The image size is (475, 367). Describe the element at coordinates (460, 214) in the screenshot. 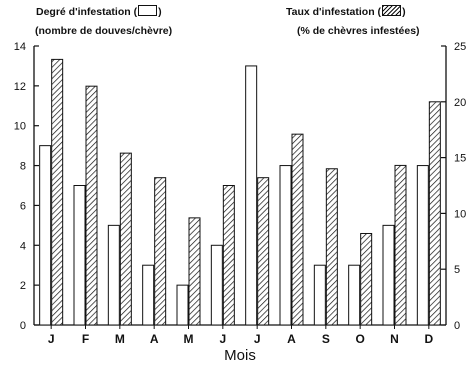

I see `right-tick-label: 10` at that location.